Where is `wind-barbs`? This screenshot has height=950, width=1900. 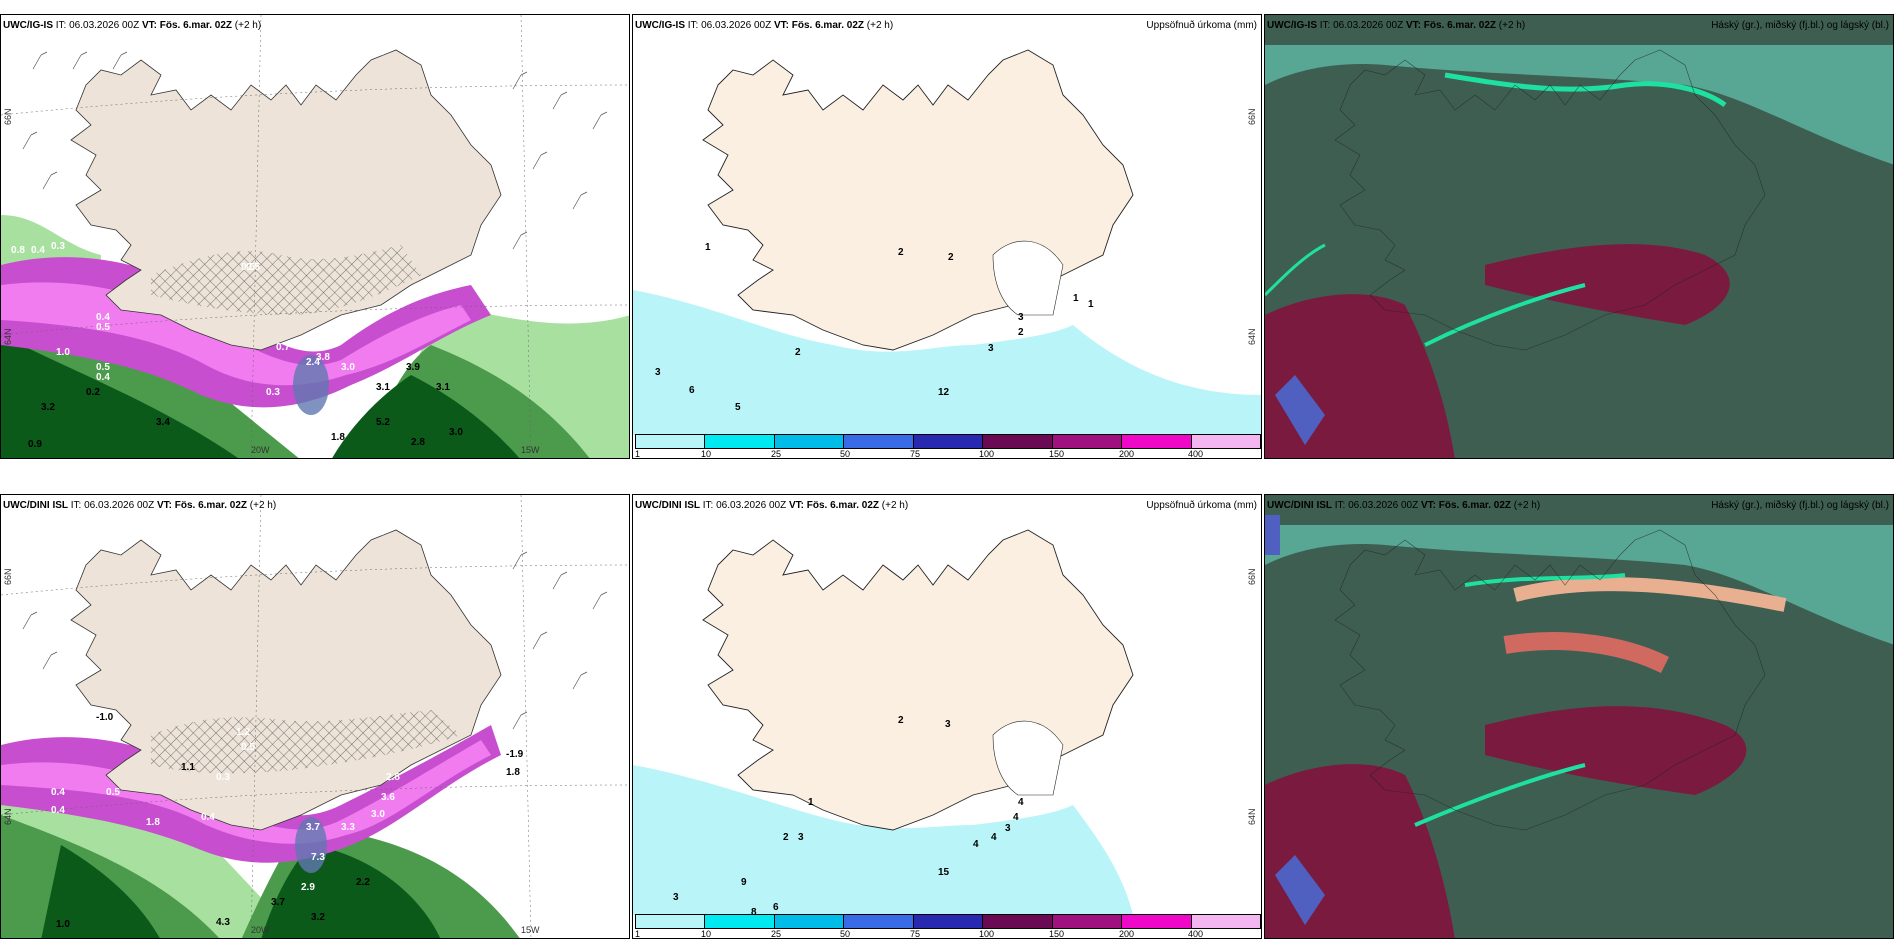 wind-barbs is located at coordinates (315, 640).